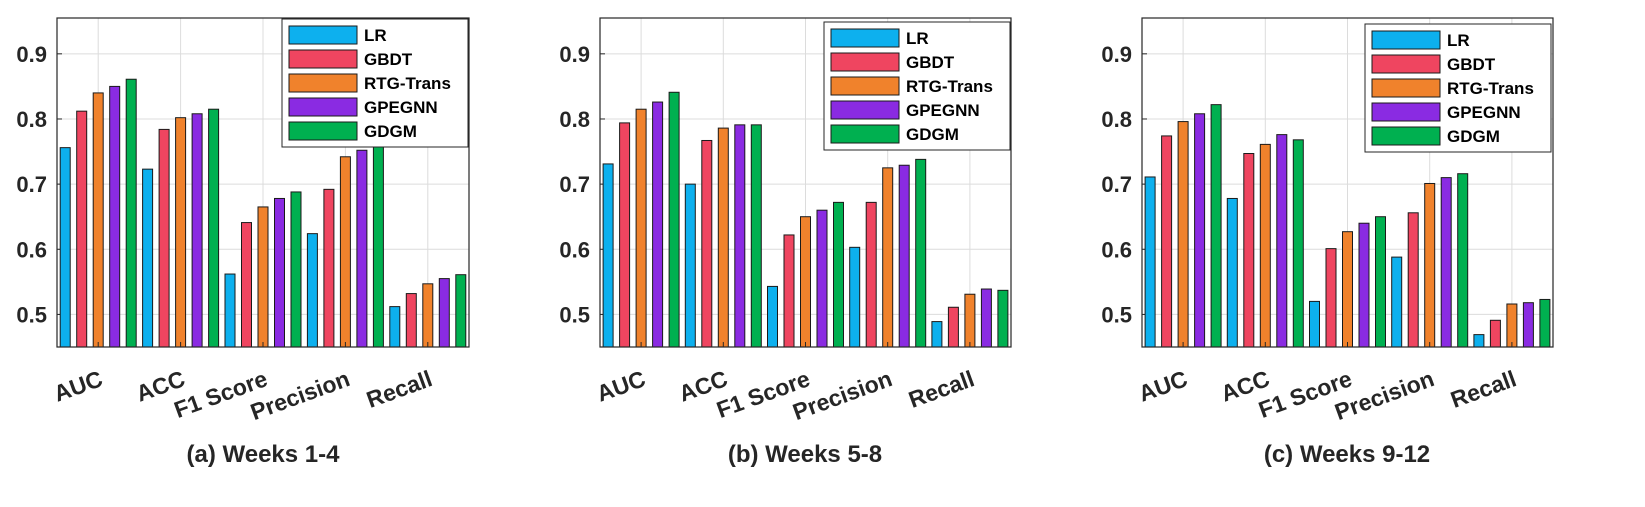 This screenshot has width=1645, height=507. I want to click on bar-lr-acc, so click(690, 265).